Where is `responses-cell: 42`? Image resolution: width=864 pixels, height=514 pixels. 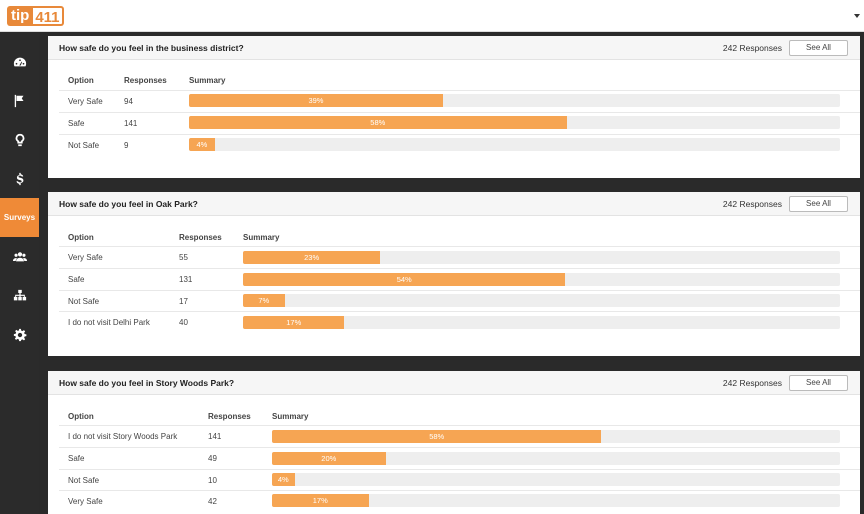
responses-cell: 42 is located at coordinates (212, 501).